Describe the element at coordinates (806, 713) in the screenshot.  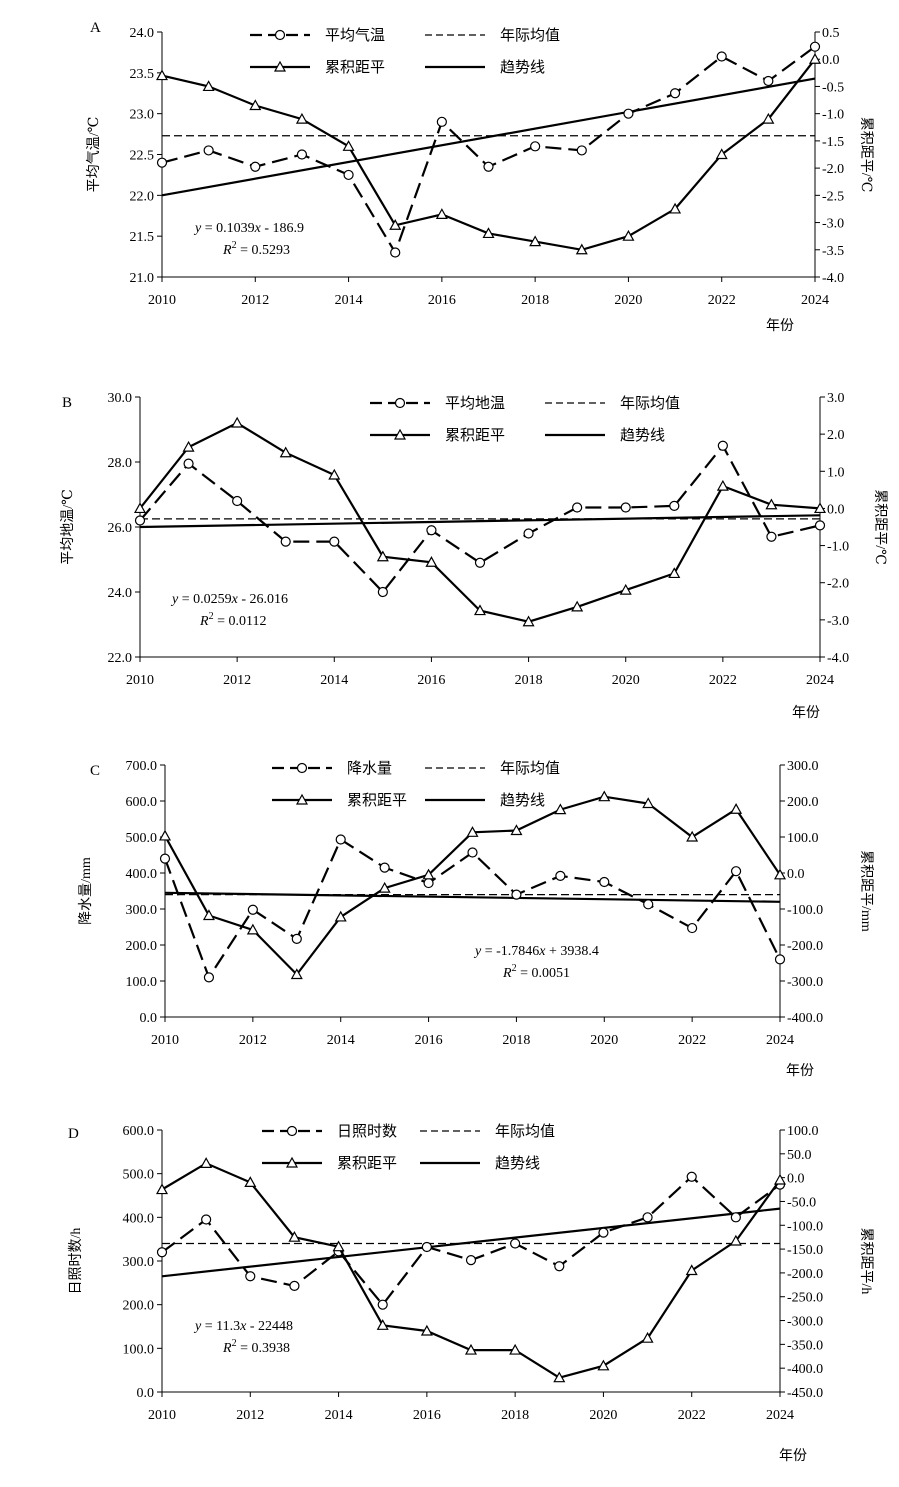
I see `x-axis-label: 年份` at that location.